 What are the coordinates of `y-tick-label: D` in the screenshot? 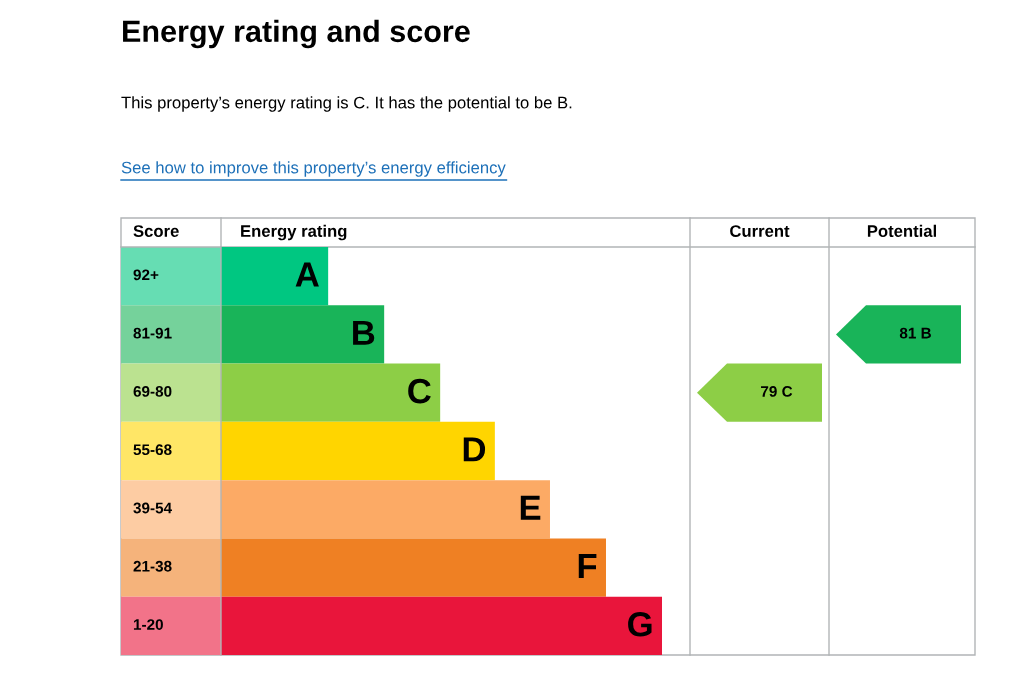 It's located at (474, 449).